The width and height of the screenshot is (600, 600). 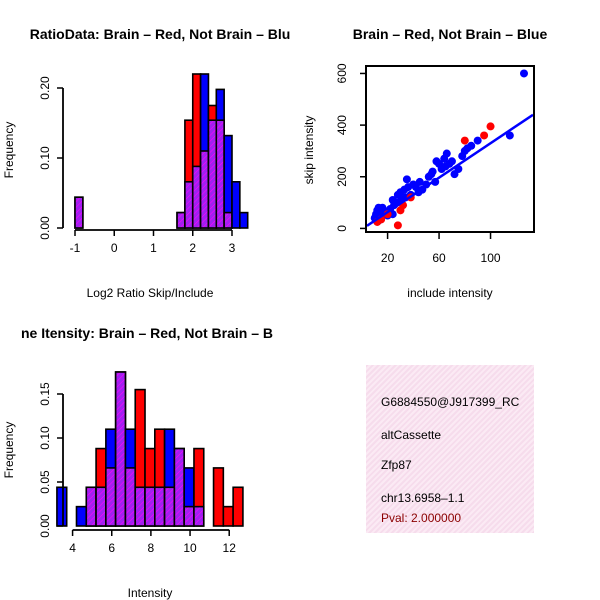 I want to click on ratio-histogram-ylabel: Frequency, so click(x=9, y=150).